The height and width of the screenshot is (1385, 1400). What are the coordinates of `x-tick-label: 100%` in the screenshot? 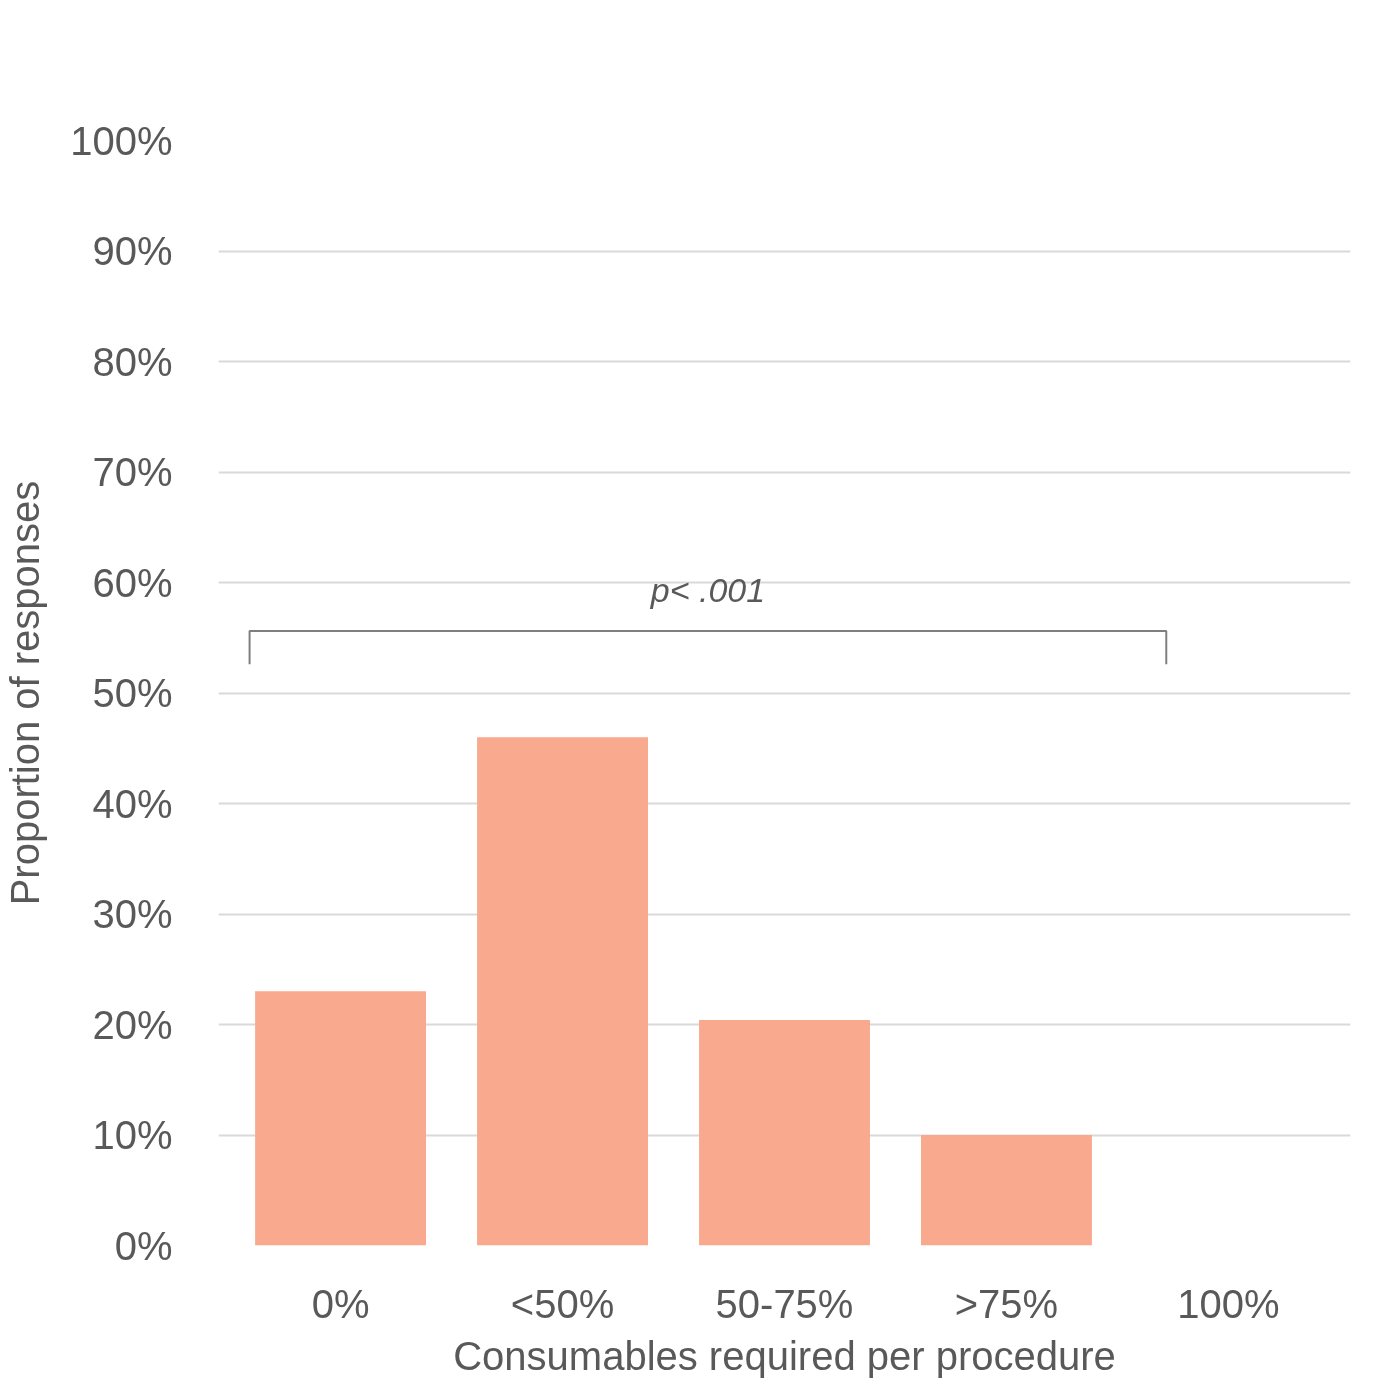 It's located at (1228, 1303).